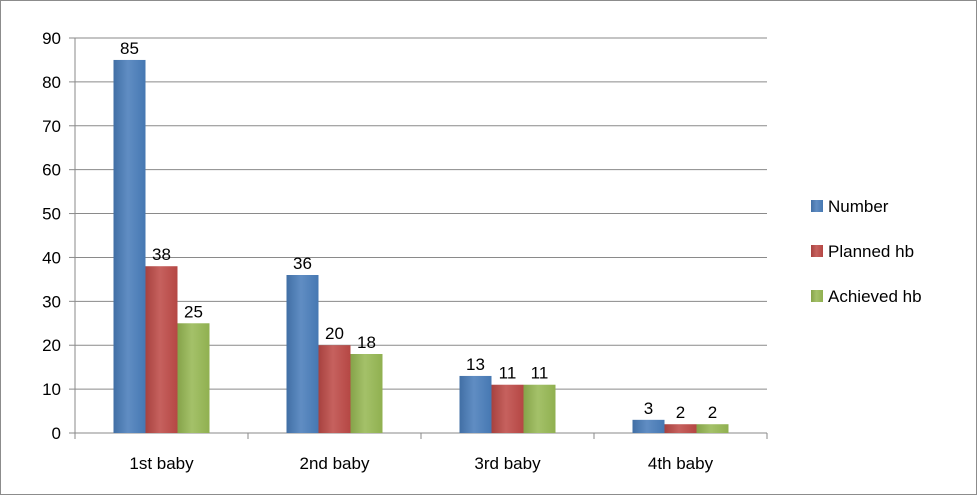 Image resolution: width=977 pixels, height=495 pixels. I want to click on y-tick-label: 20, so click(51, 345).